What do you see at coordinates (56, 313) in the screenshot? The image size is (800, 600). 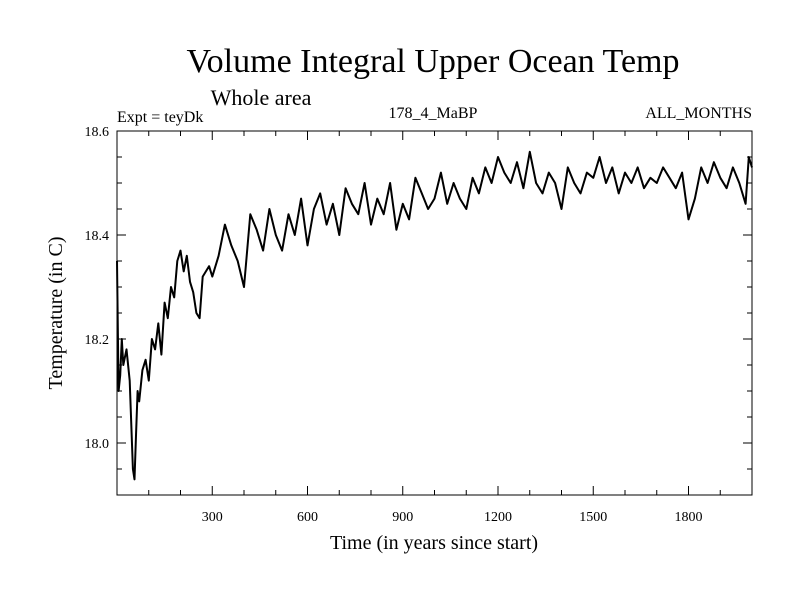 I see `y-axis-label: Temperature (in C)` at bounding box center [56, 313].